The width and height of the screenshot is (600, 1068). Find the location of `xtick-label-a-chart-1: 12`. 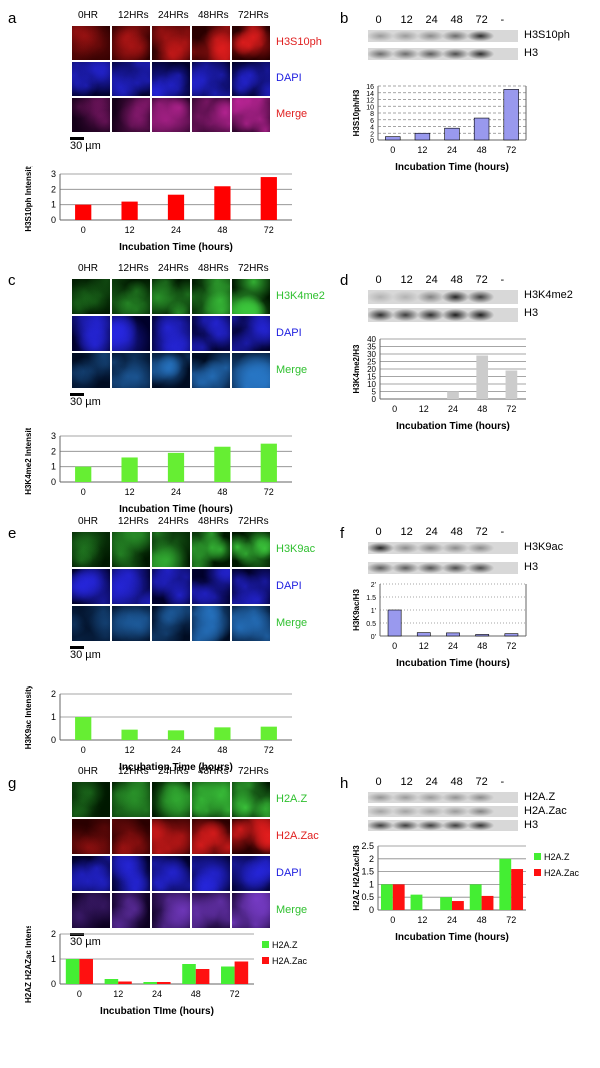

xtick-label-a-chart-1: 12 is located at coordinates (130, 230).